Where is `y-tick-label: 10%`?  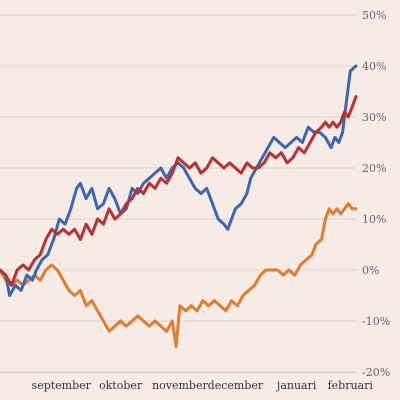 y-tick-label: 10% is located at coordinates (374, 219).